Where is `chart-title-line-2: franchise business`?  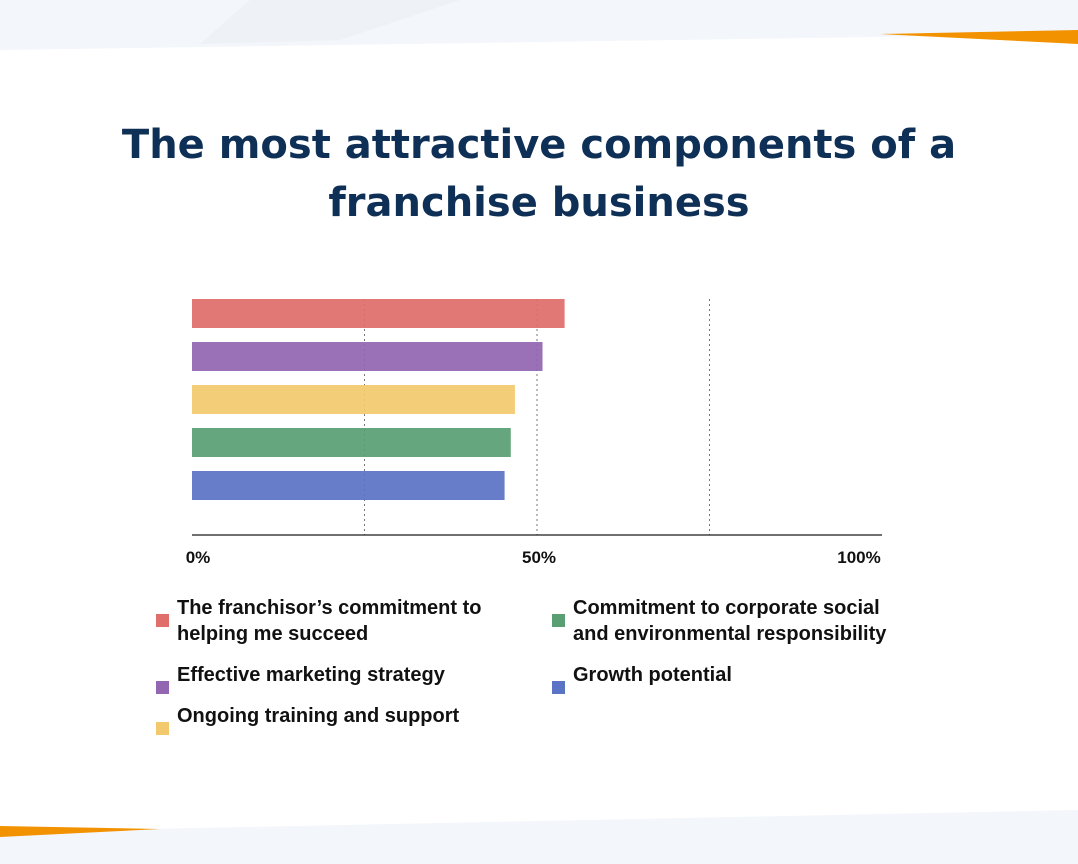
chart-title-line-2: franchise business is located at coordinates (539, 203).